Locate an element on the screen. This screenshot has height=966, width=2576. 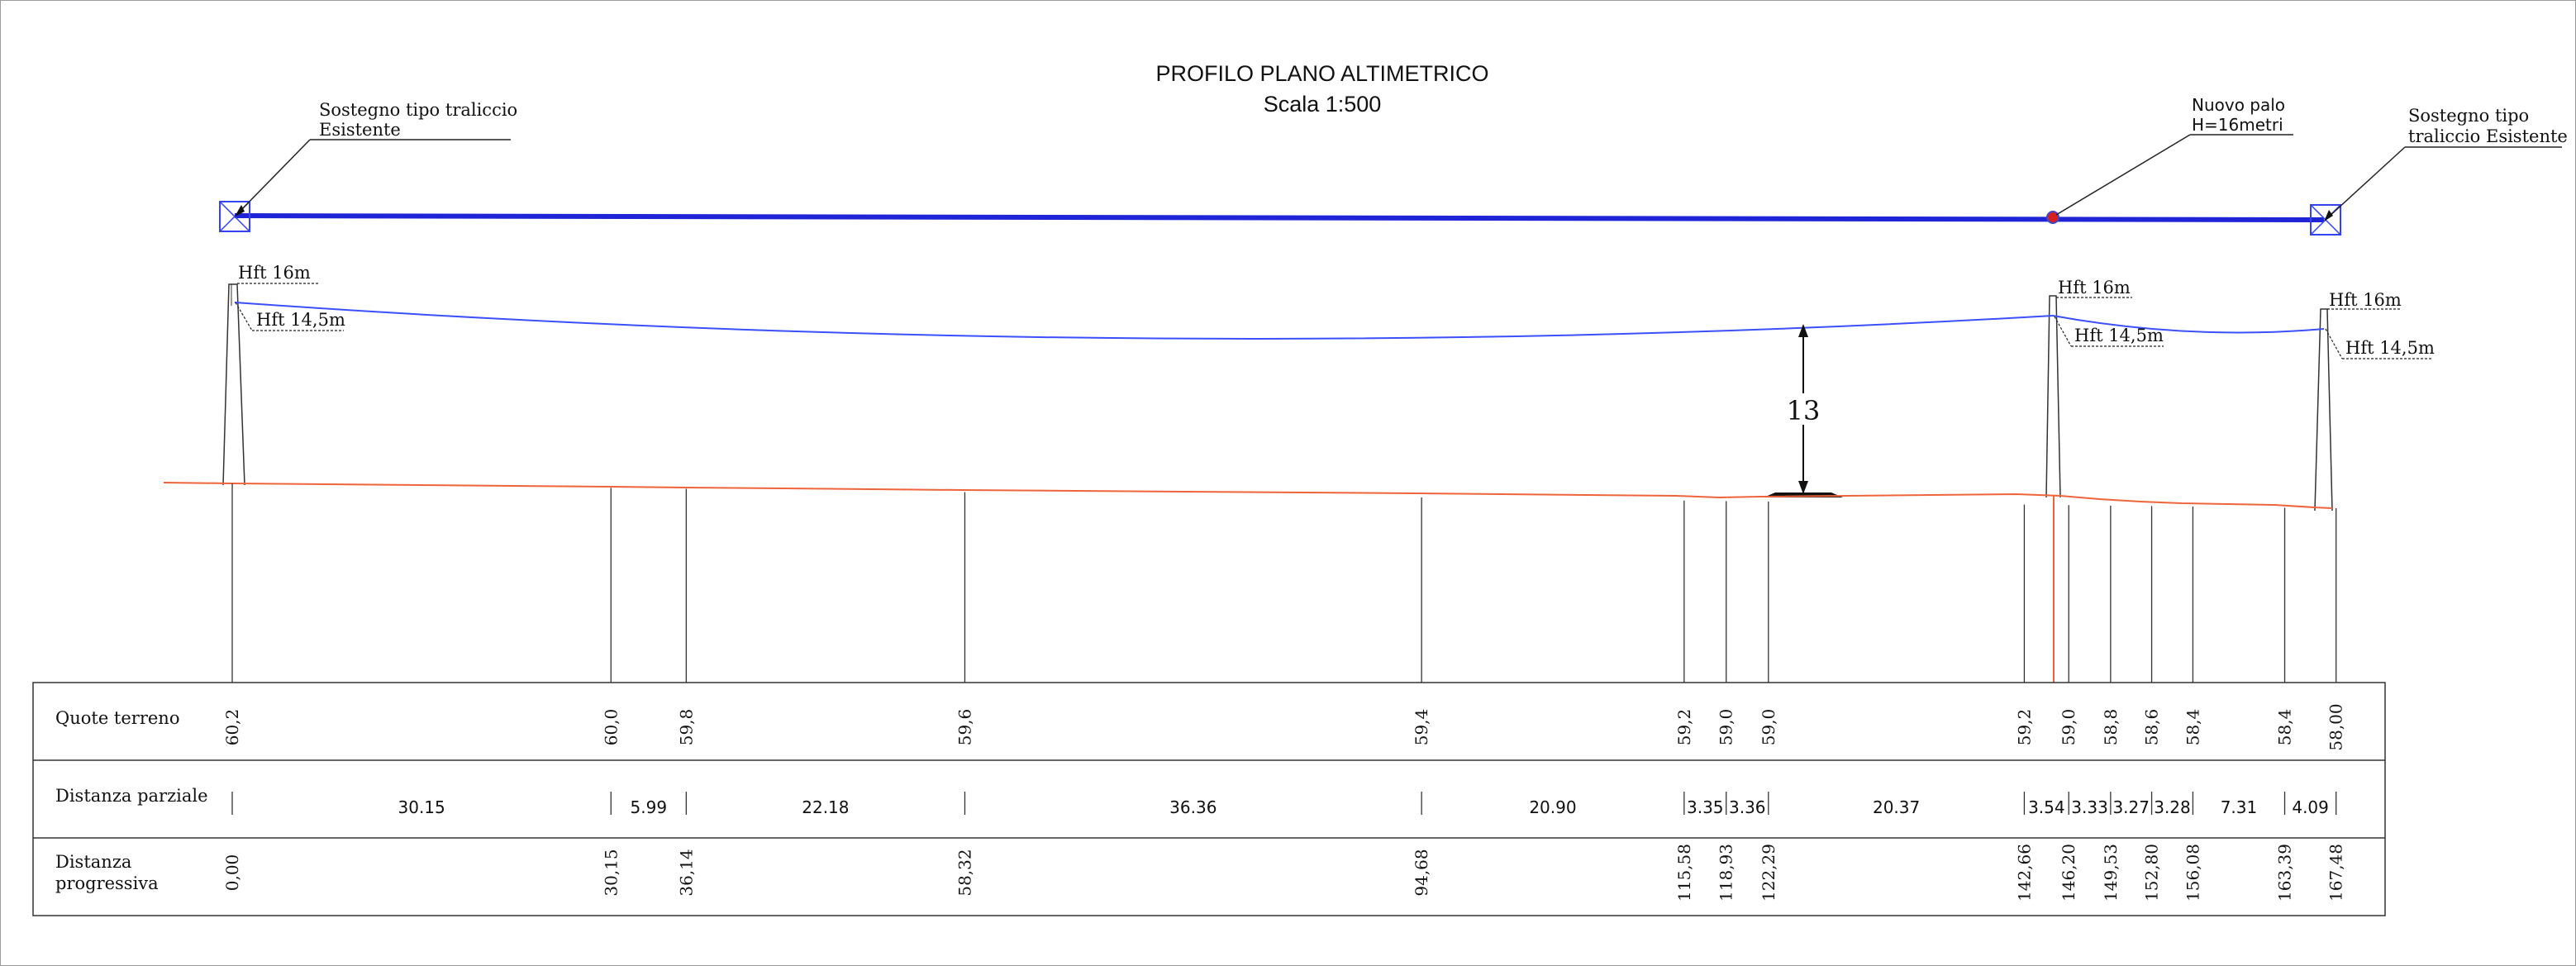
ground-profile-line is located at coordinates (1248, 495).